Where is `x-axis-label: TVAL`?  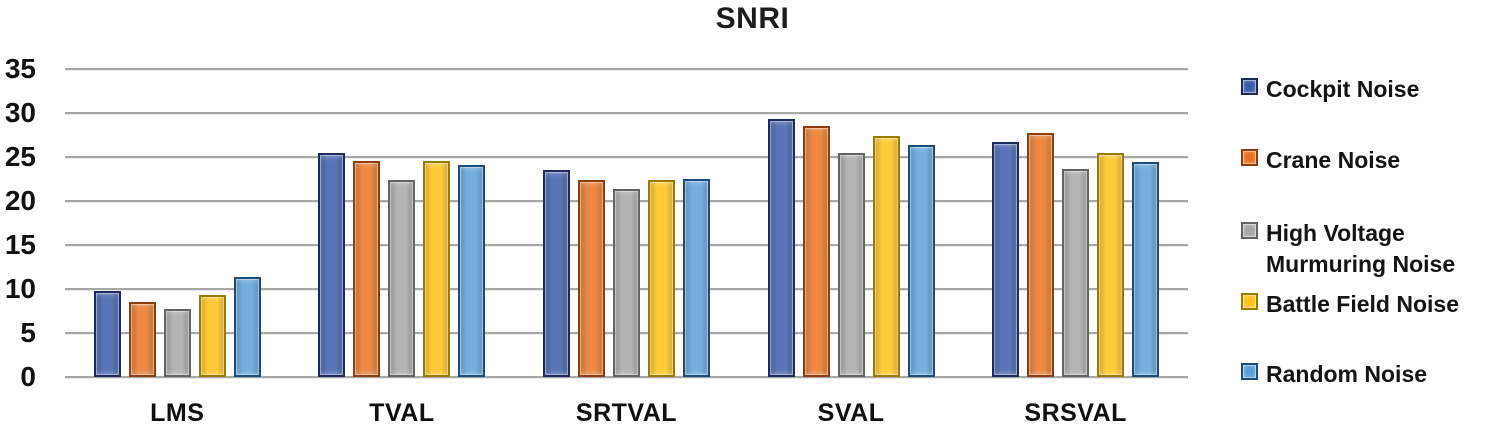
x-axis-label: TVAL is located at coordinates (402, 413).